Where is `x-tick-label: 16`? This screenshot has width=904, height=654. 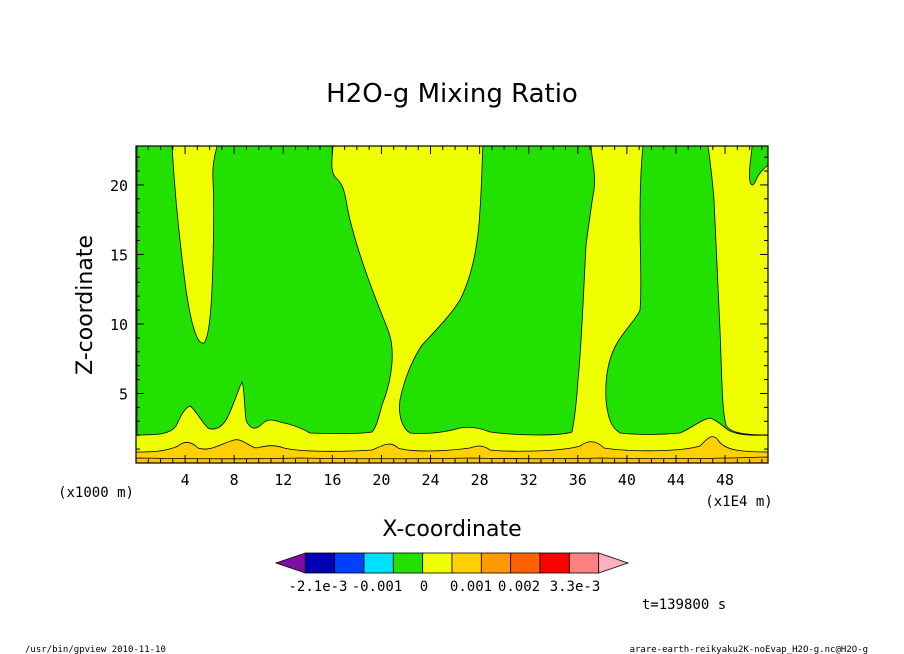 x-tick-label: 16 is located at coordinates (332, 480).